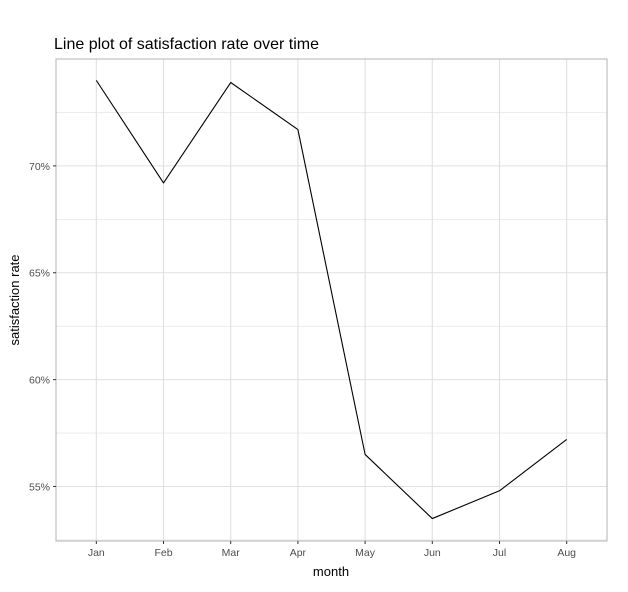  I want to click on x-axis: Jan Feb Mar Apr May Jun Jul Aug, so click(332, 550).